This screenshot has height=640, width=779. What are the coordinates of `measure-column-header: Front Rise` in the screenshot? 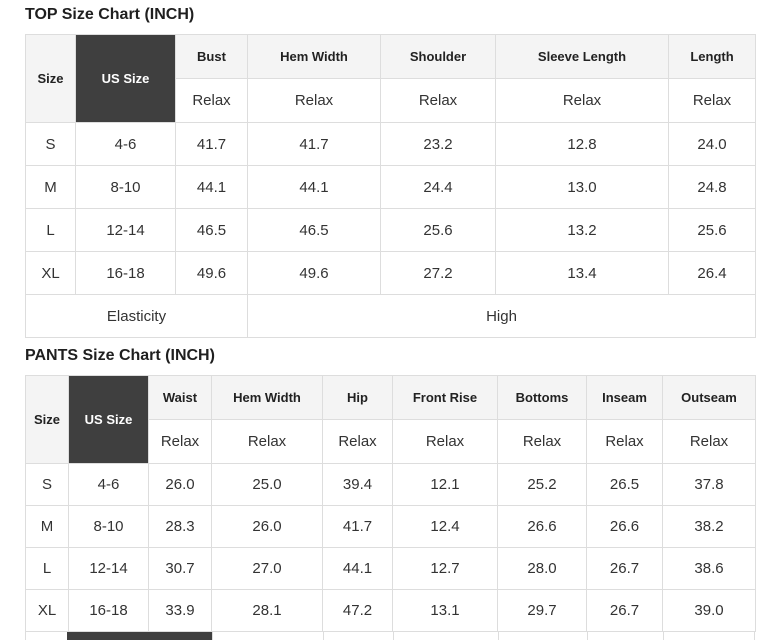 It's located at (445, 397).